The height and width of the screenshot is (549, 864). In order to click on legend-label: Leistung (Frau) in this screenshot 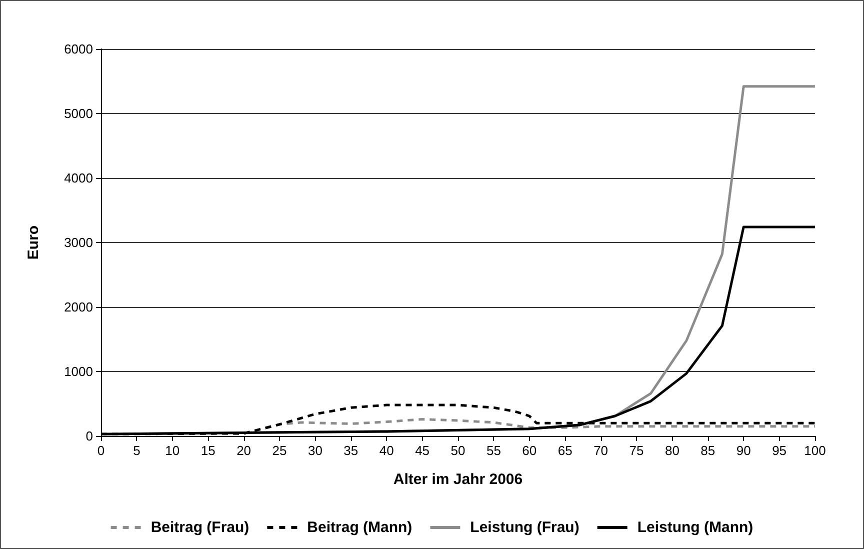, I will do `click(525, 527)`.